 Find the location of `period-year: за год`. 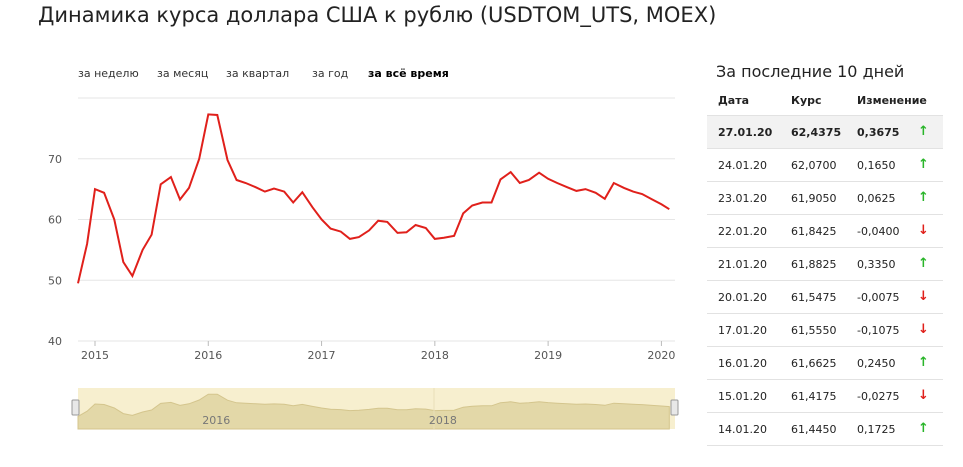

period-year: за год is located at coordinates (330, 73).